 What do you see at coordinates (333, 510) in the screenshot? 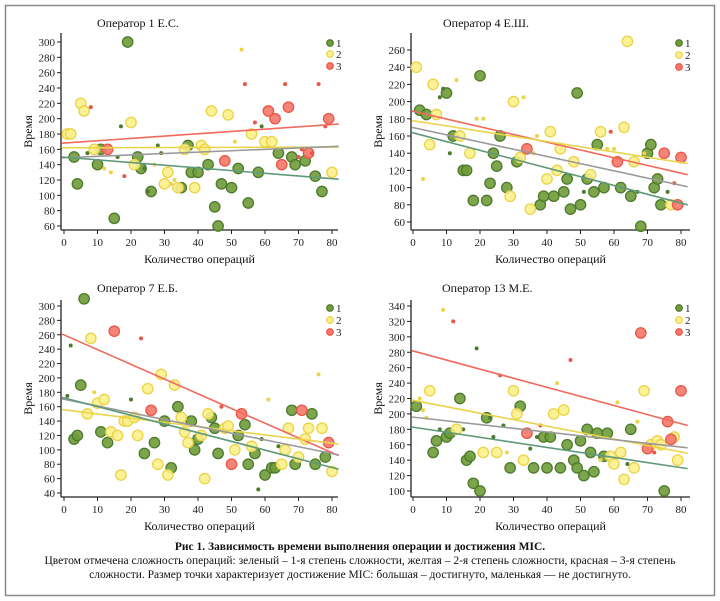
I see `x-tick-label: 80` at bounding box center [333, 510].